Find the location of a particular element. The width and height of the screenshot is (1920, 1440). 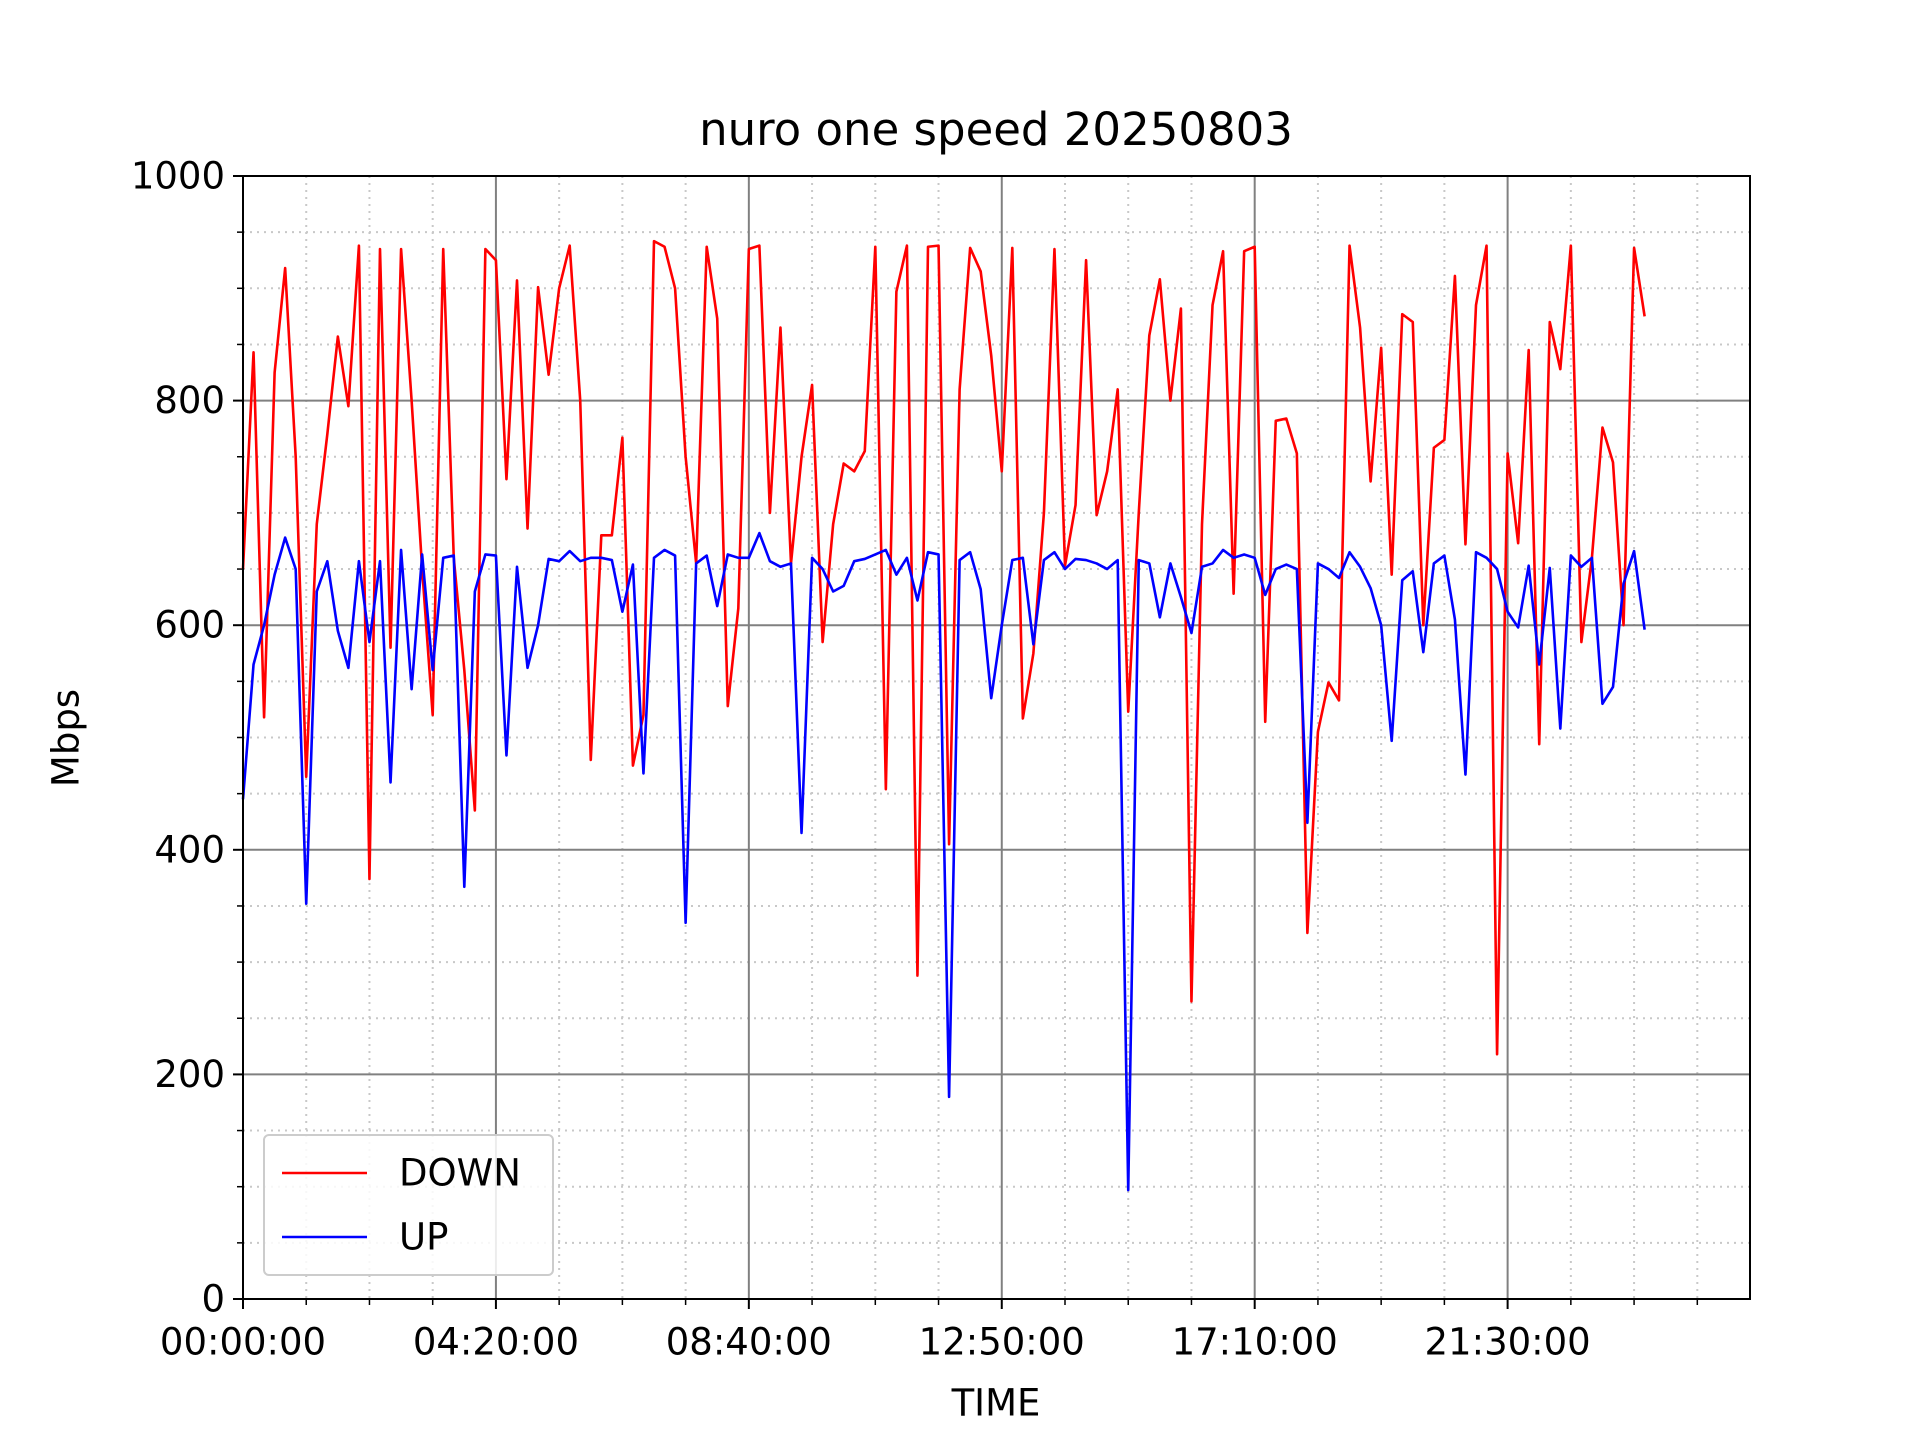

legend-box is located at coordinates (408, 1205).